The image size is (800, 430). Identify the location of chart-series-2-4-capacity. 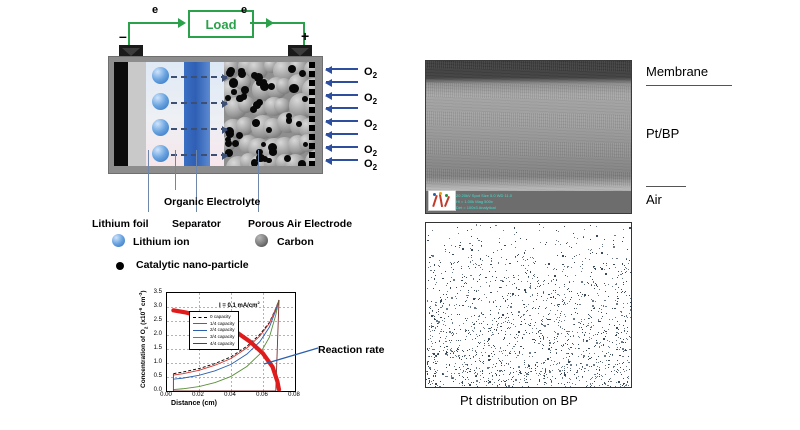
(226, 339).